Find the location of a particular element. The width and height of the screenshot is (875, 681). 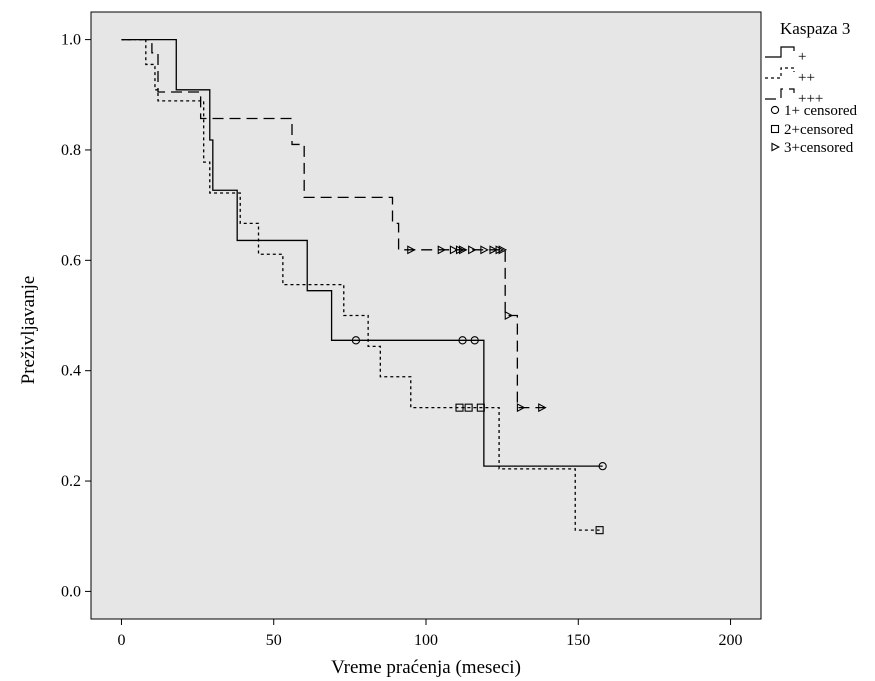

legend-label: + is located at coordinates (802, 57).